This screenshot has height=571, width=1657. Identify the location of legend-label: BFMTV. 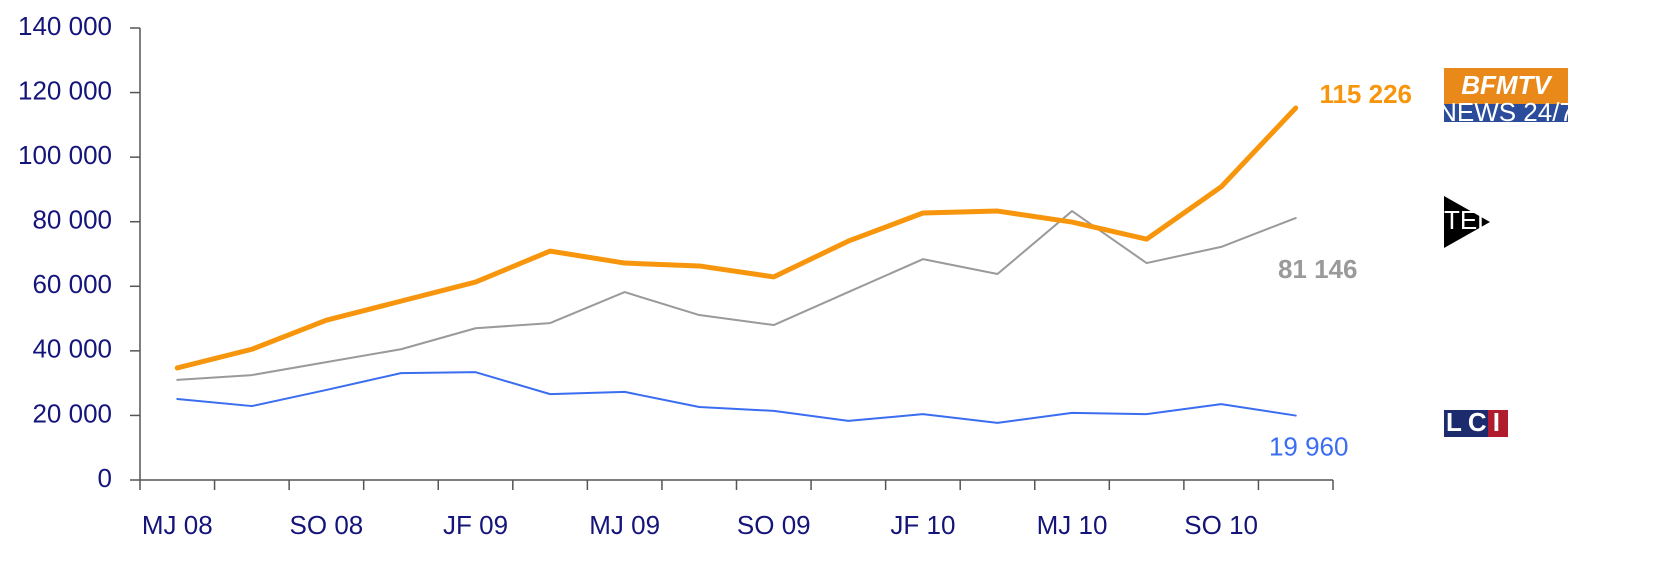
(1507, 85).